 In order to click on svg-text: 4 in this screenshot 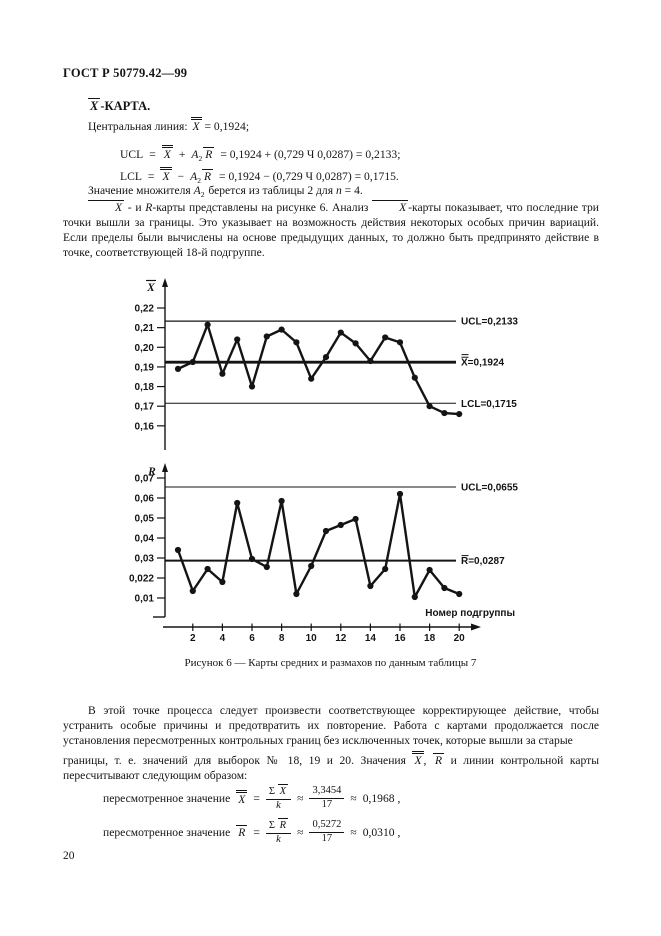, I will do `click(223, 638)`.